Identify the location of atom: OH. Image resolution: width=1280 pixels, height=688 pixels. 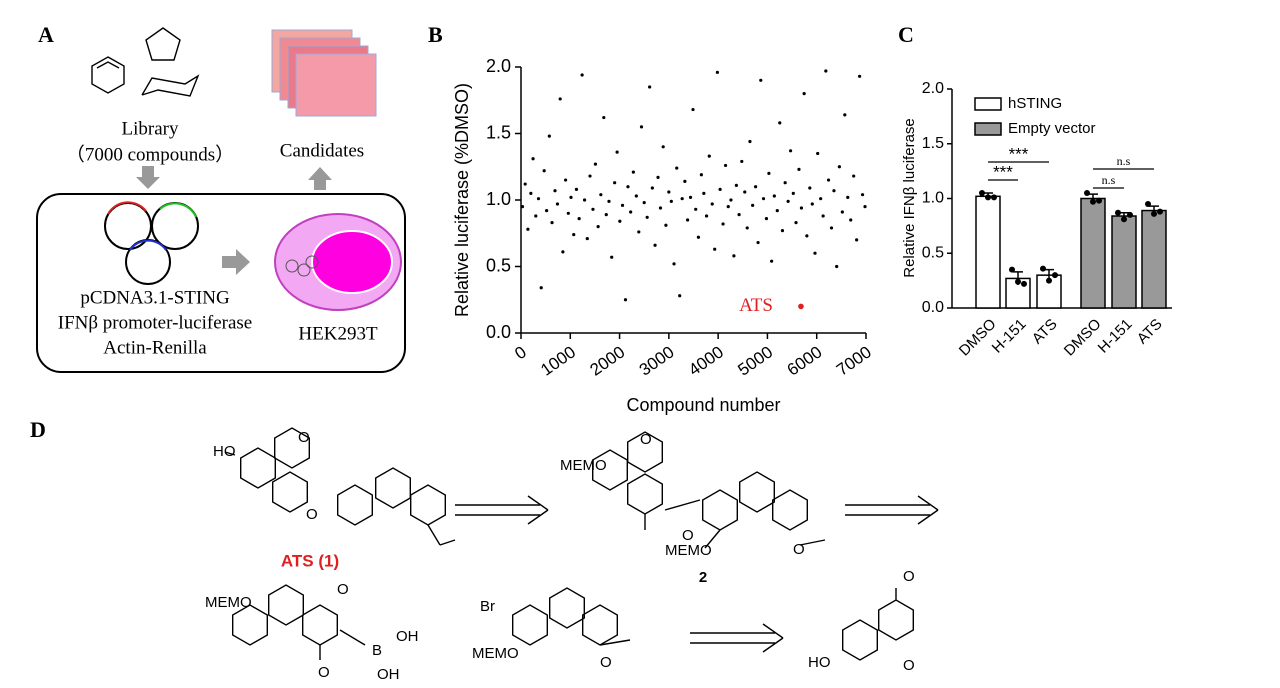
(407, 636).